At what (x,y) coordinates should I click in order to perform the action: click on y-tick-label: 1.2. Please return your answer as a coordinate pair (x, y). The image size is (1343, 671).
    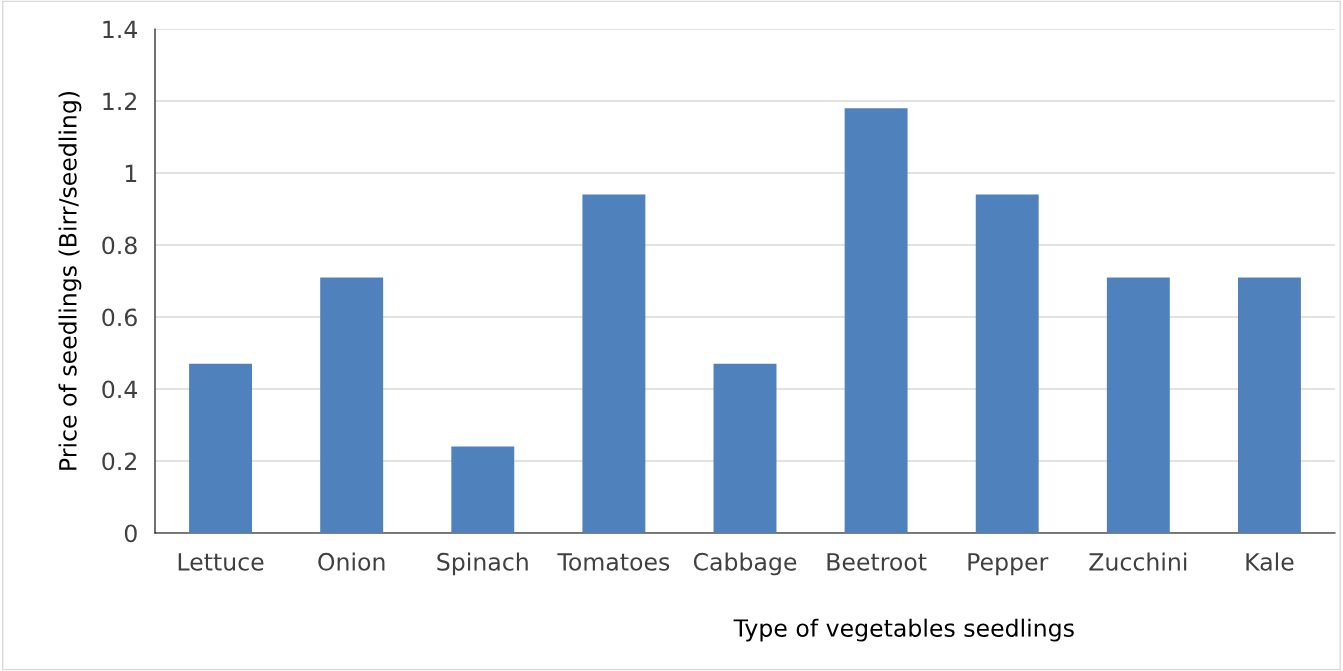
    Looking at the image, I should click on (119, 101).